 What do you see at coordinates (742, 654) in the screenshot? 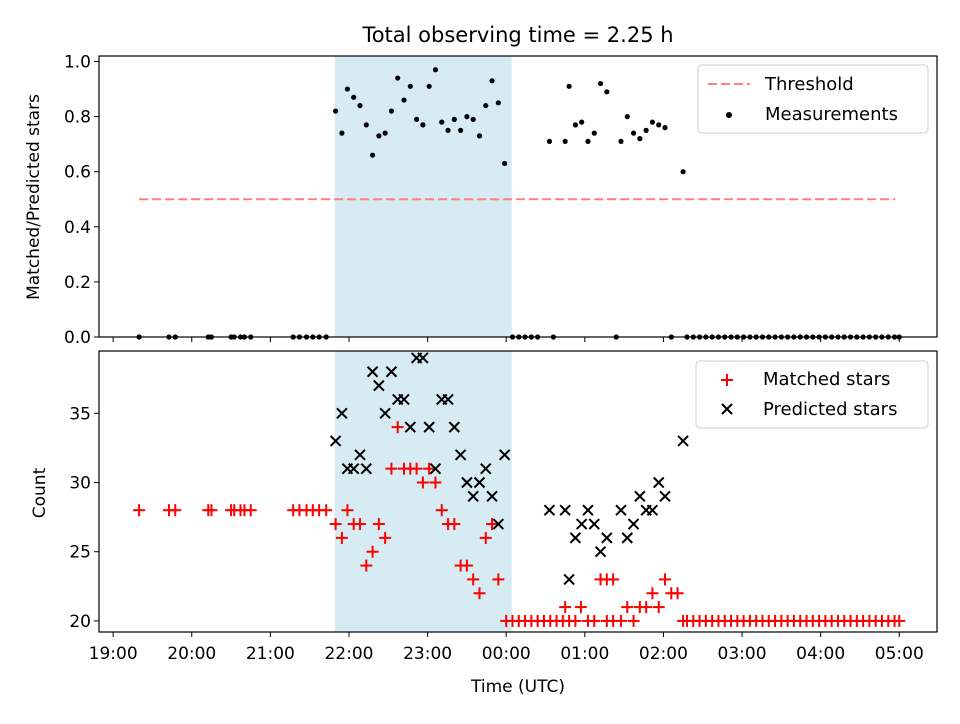
I see `x-tick-label: 03:00` at bounding box center [742, 654].